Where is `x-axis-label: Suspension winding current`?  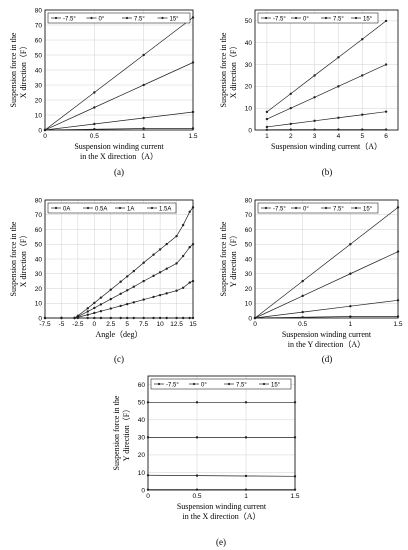
x-axis-label: Suspension winding current is located at coordinates (222, 506).